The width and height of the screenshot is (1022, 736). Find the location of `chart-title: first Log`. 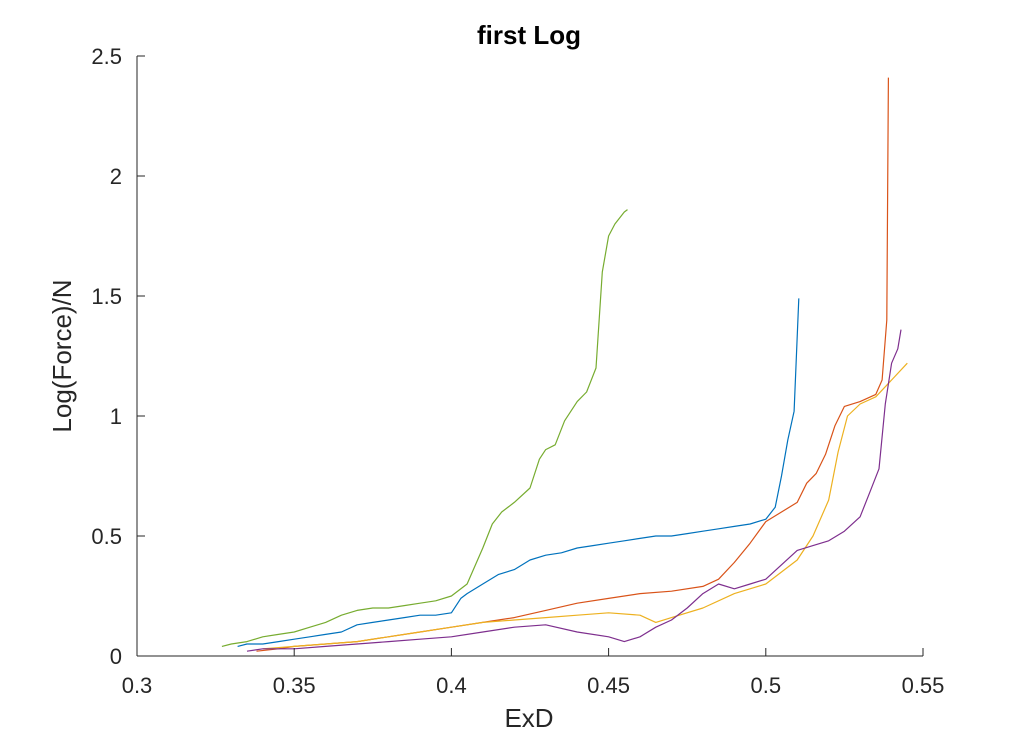

chart-title: first Log is located at coordinates (529, 35).